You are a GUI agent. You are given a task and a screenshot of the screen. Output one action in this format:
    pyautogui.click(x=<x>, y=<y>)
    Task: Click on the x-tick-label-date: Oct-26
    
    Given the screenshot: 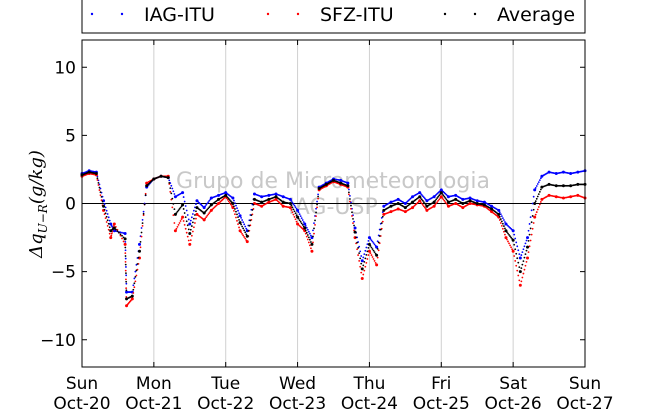 What is the action you would take?
    pyautogui.click(x=513, y=401)
    